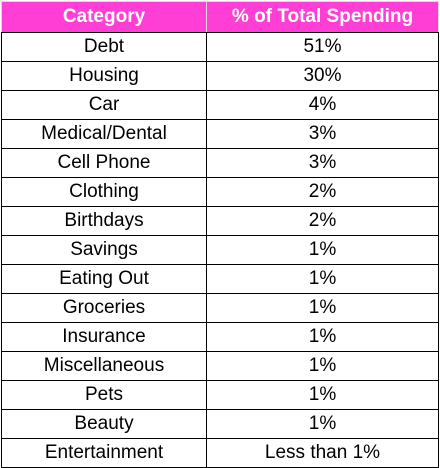 This screenshot has width=440, height=468. What do you see at coordinates (322, 105) in the screenshot?
I see `percent-cell: 4%` at bounding box center [322, 105].